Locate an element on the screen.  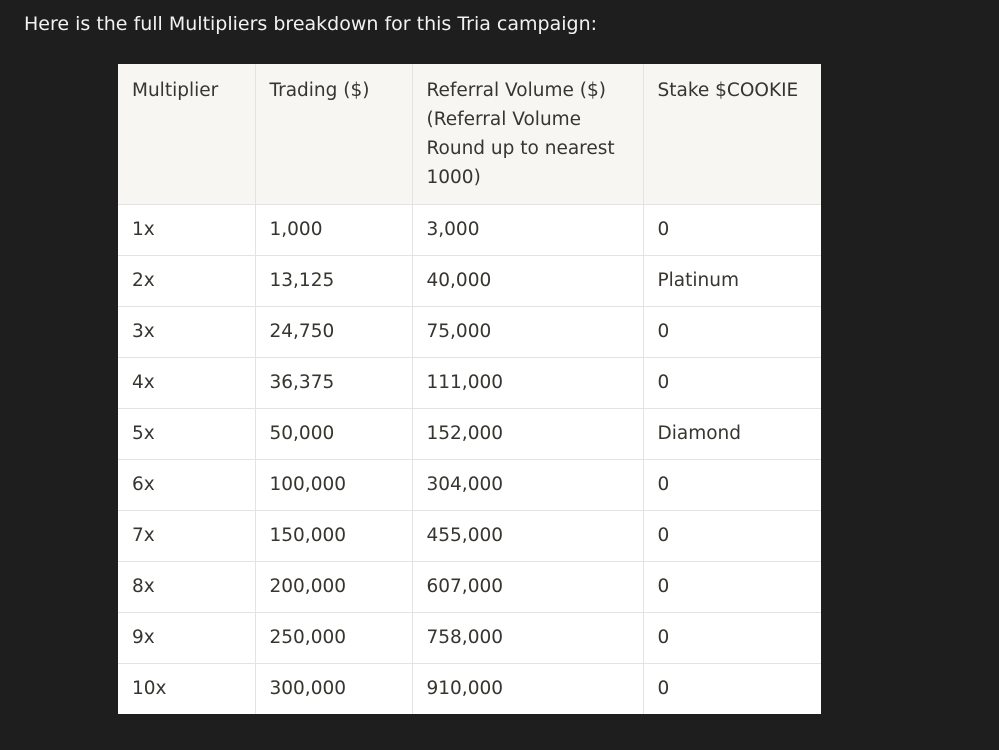
cell-referral-volume: 607,000 is located at coordinates (527, 586).